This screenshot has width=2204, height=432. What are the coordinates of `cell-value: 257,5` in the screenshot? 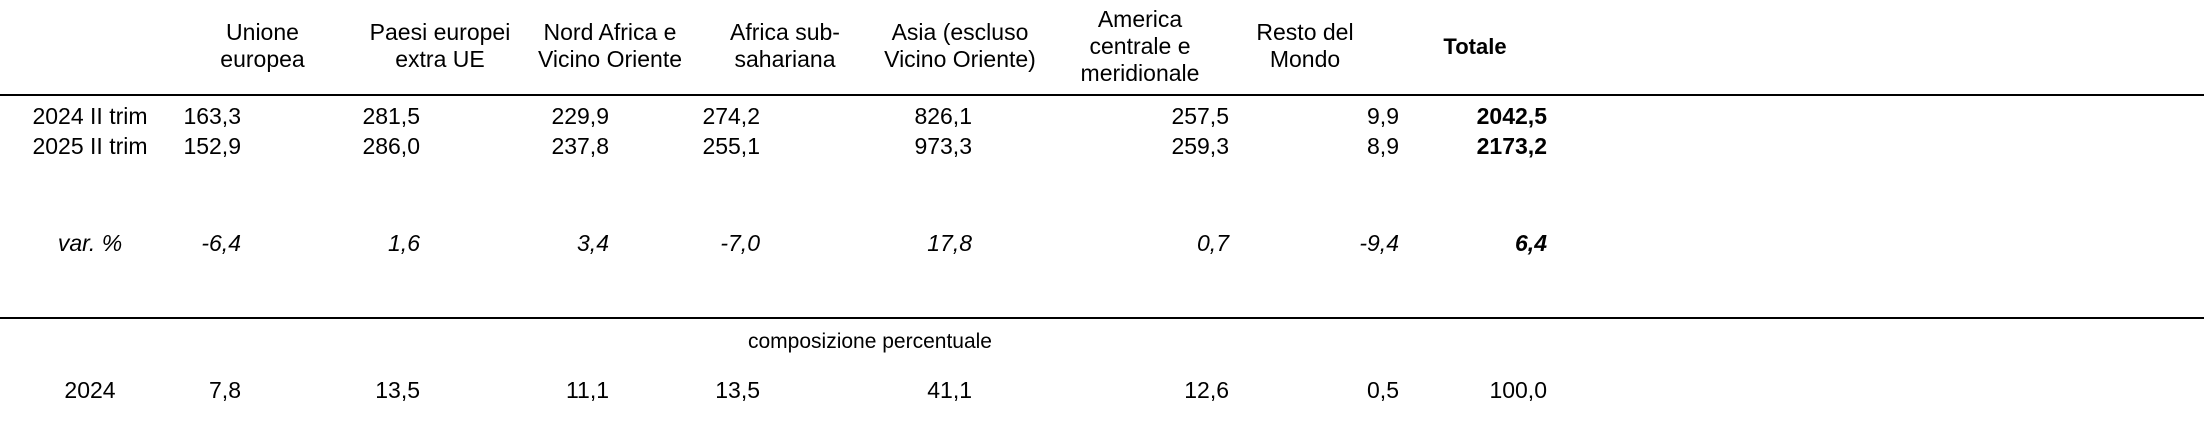 It's located at (1200, 116).